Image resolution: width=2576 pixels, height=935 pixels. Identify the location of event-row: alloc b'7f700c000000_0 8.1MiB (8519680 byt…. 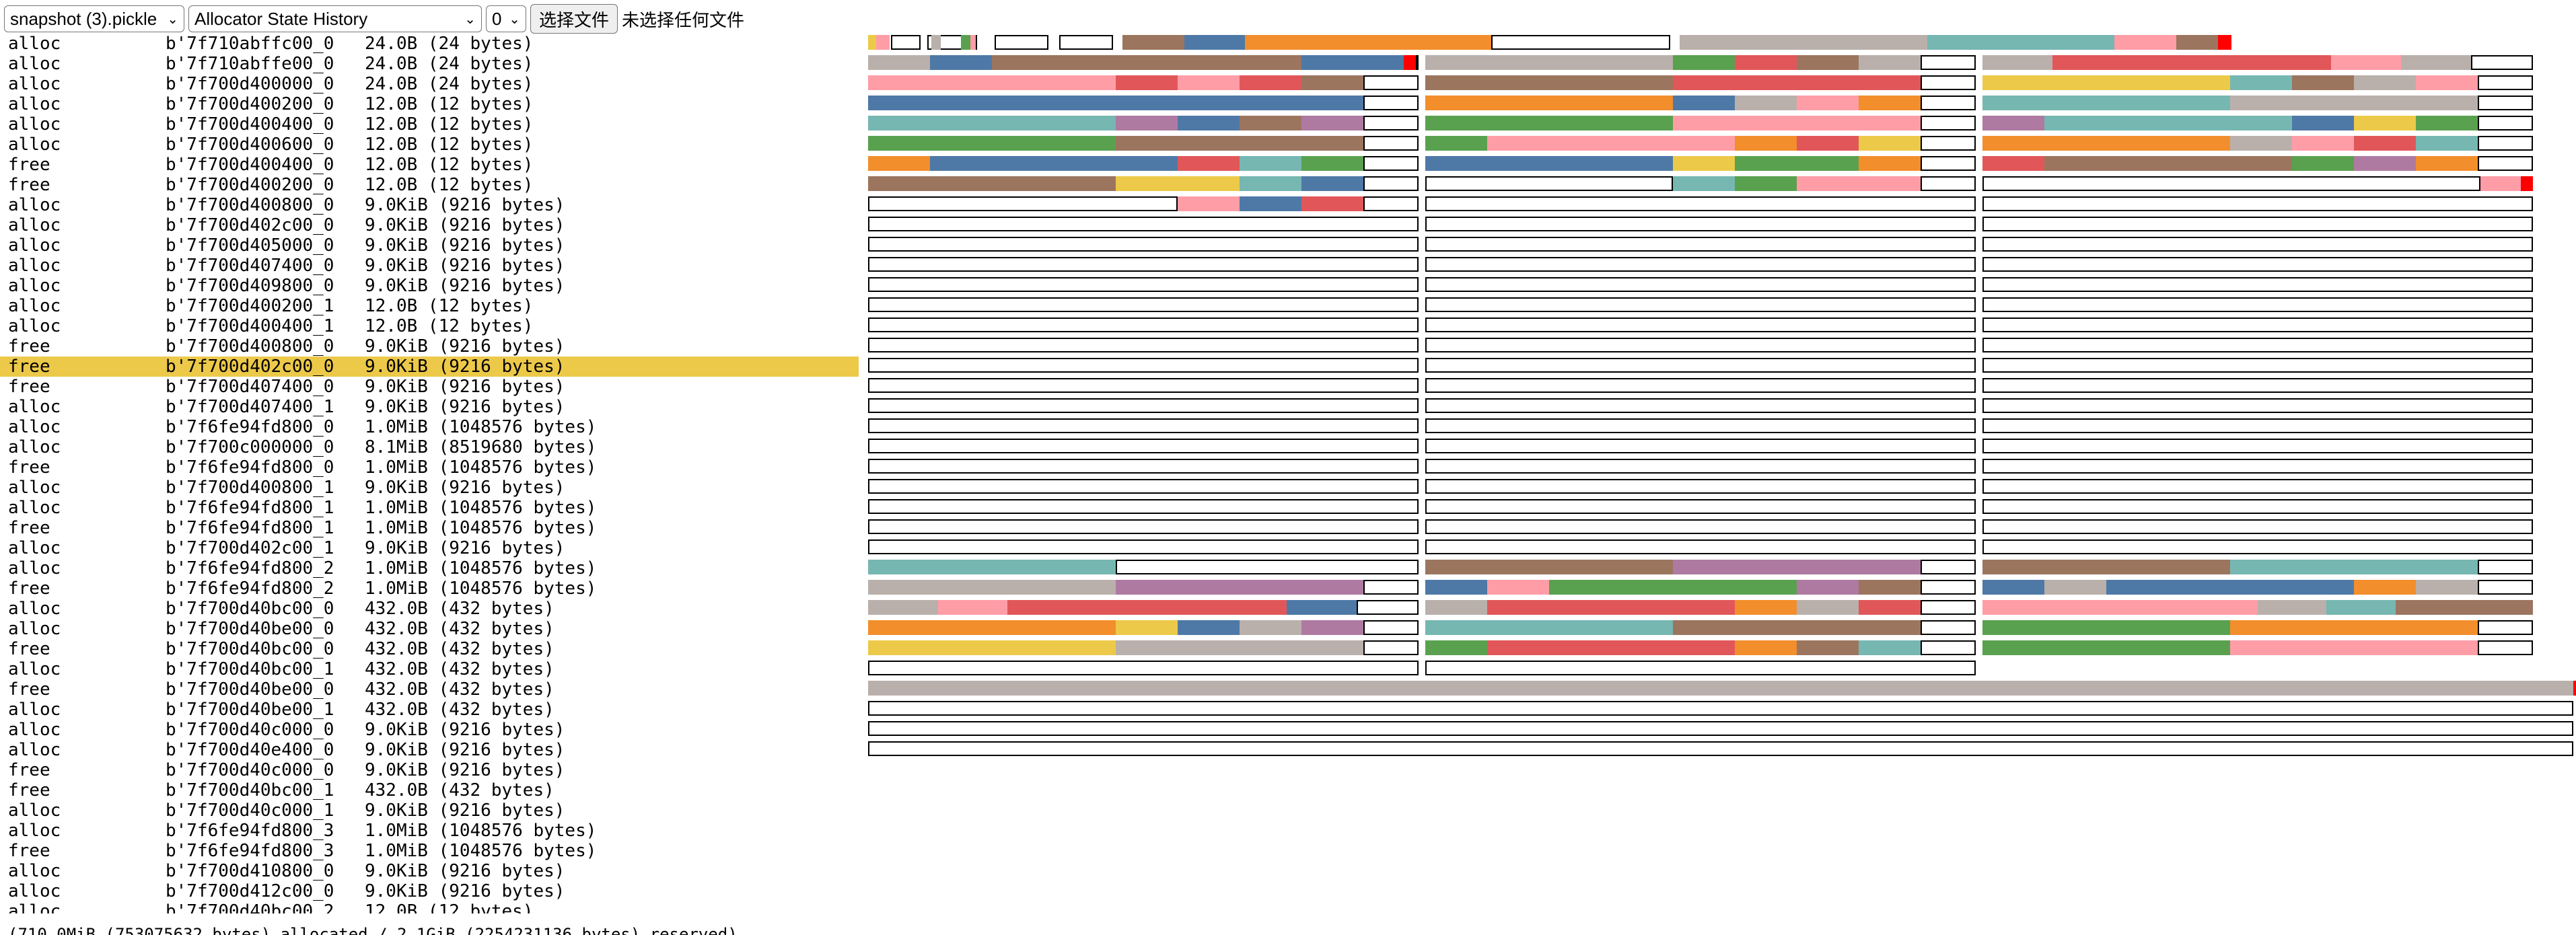
(429, 447).